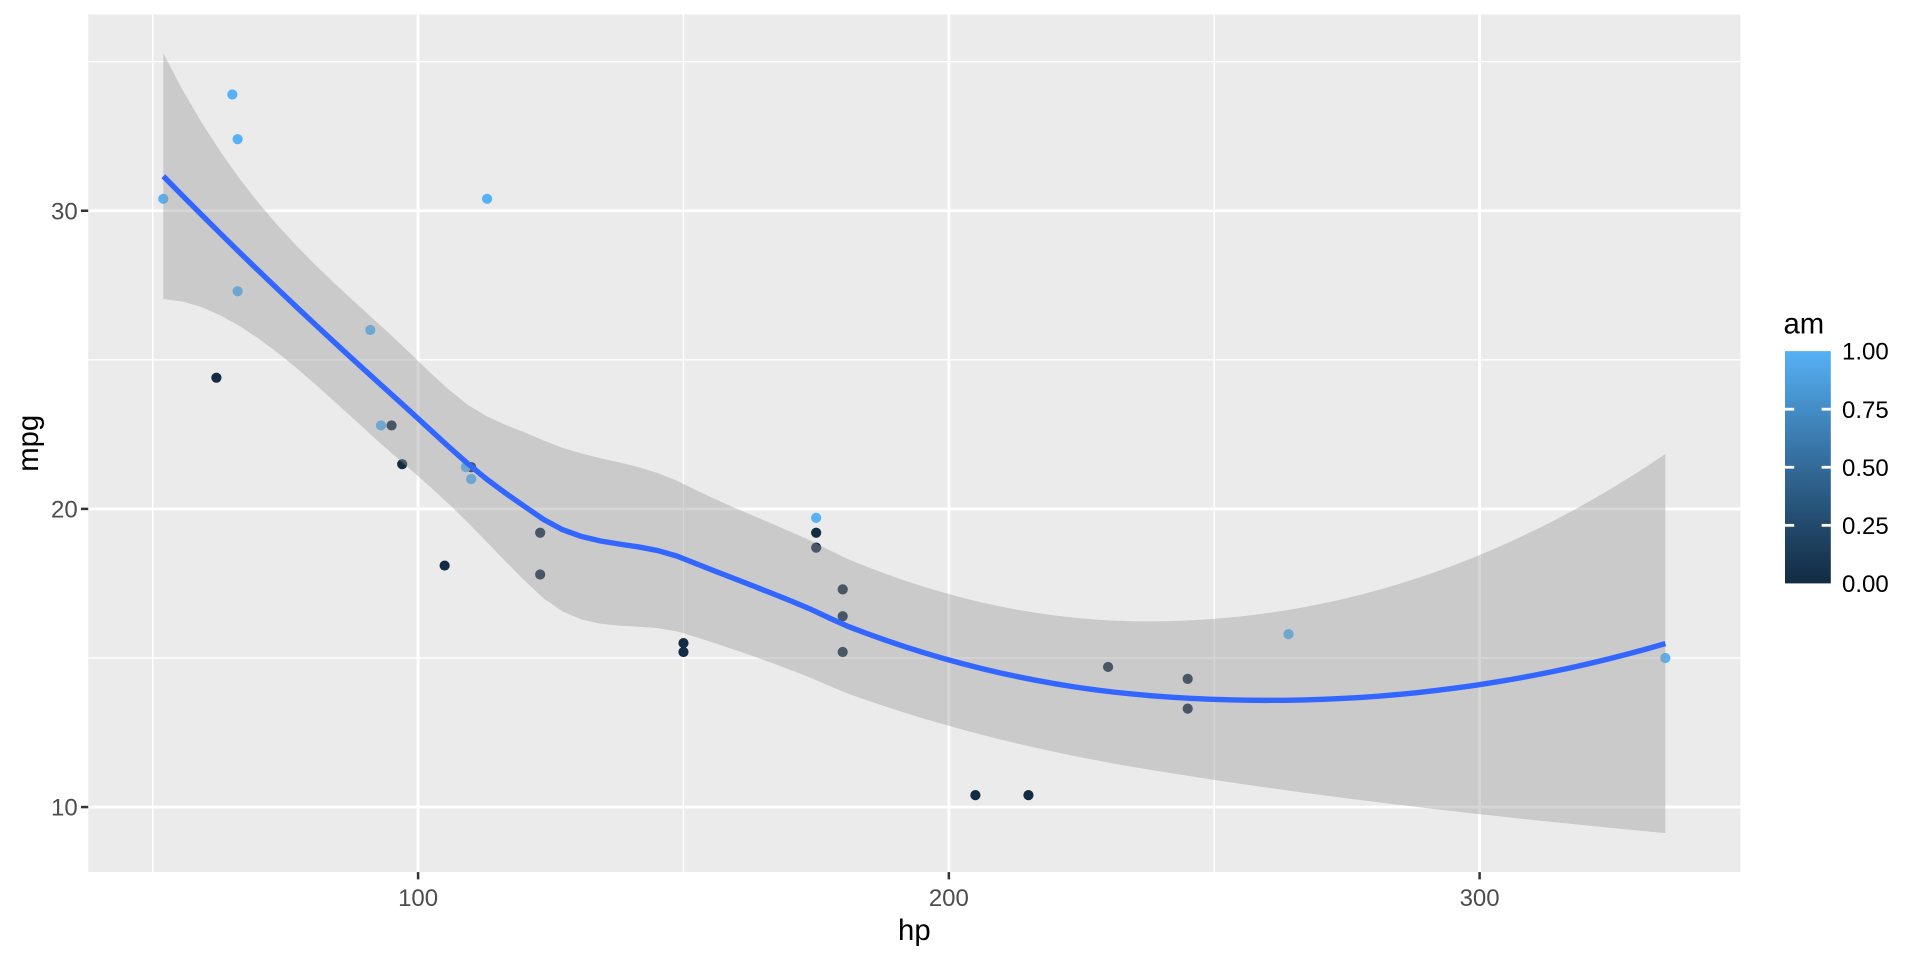 The image size is (1920, 960). I want to click on svg-text: 200, so click(949, 898).